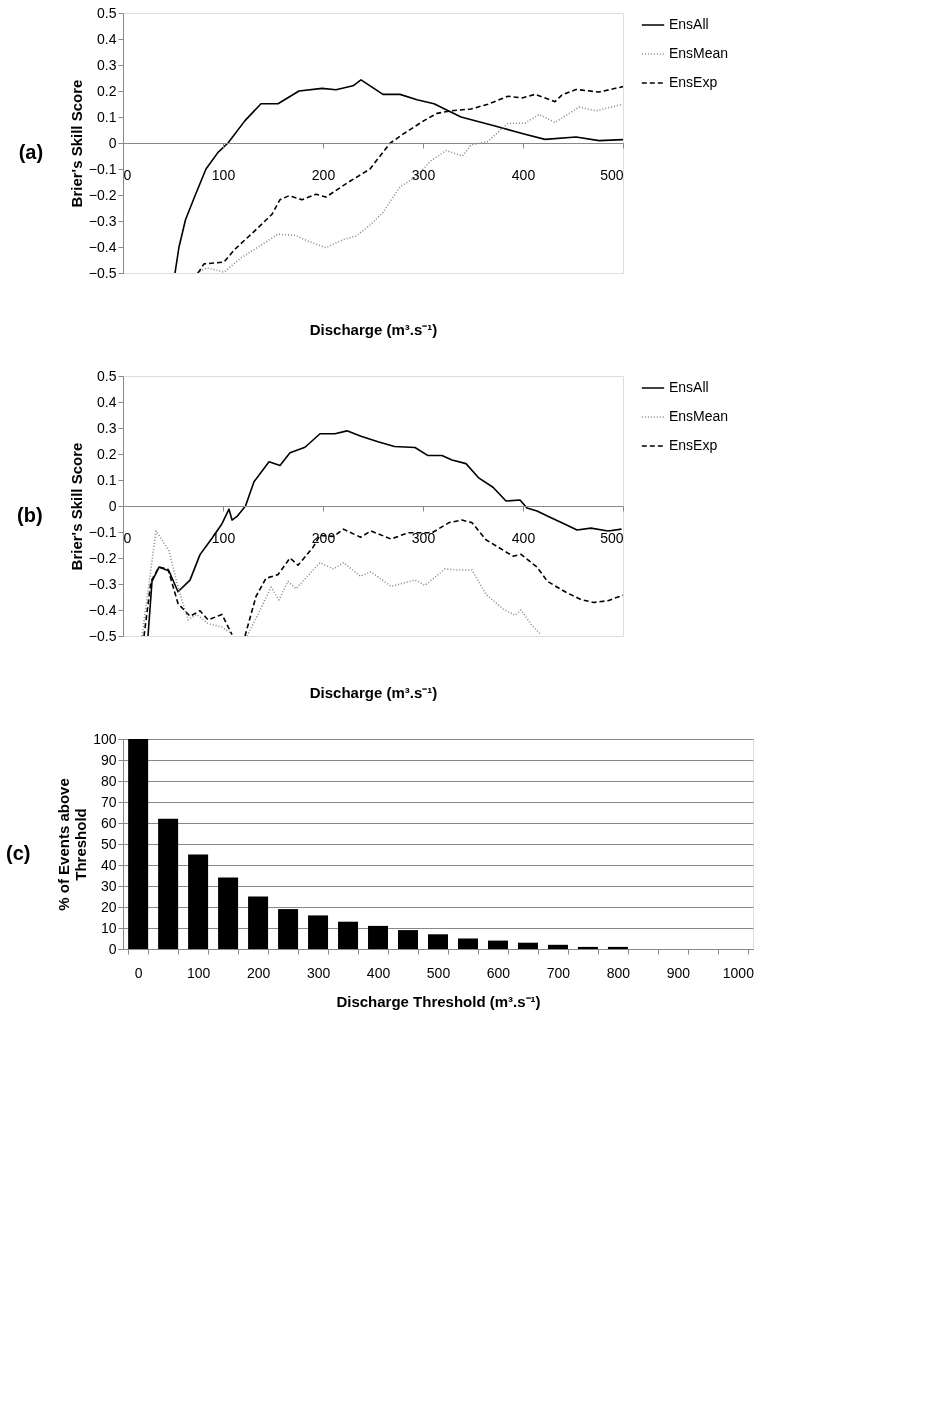 Image resolution: width=926 pixels, height=1414 pixels. I want to click on line-series, so click(385, 533).